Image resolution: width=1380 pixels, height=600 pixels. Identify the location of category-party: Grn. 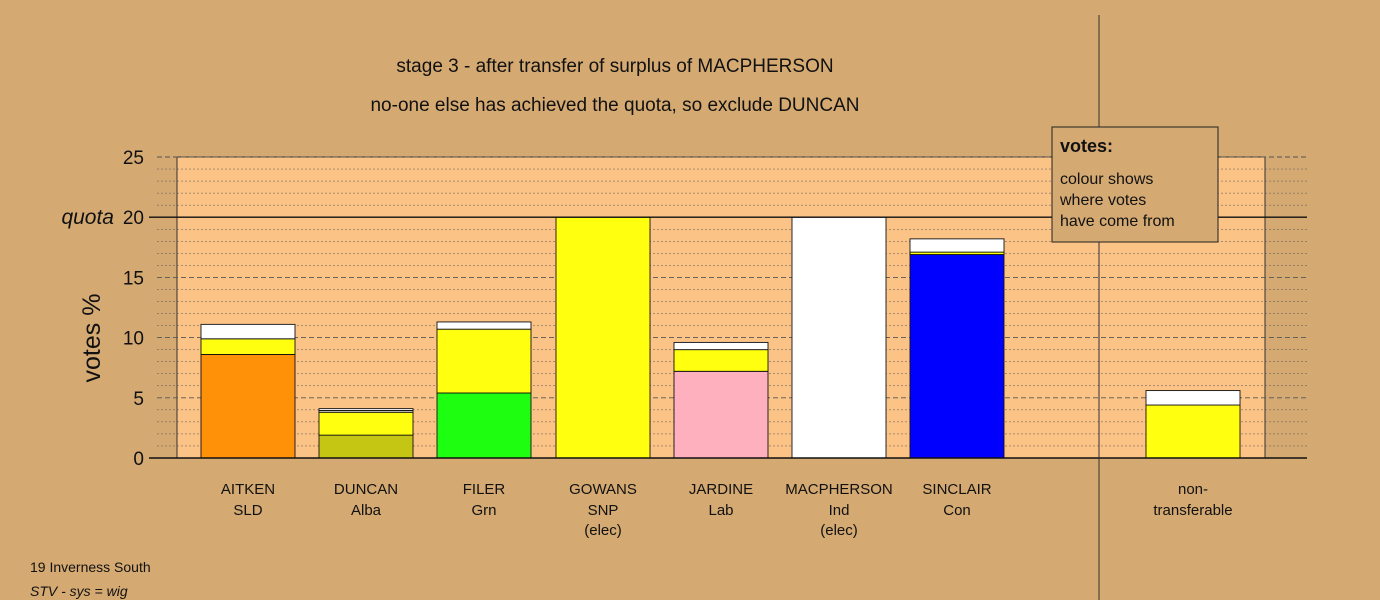
(483, 510).